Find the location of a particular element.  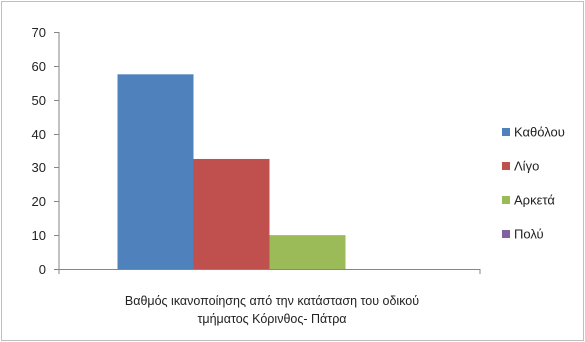

legend-label: Λίγο is located at coordinates (526, 166).